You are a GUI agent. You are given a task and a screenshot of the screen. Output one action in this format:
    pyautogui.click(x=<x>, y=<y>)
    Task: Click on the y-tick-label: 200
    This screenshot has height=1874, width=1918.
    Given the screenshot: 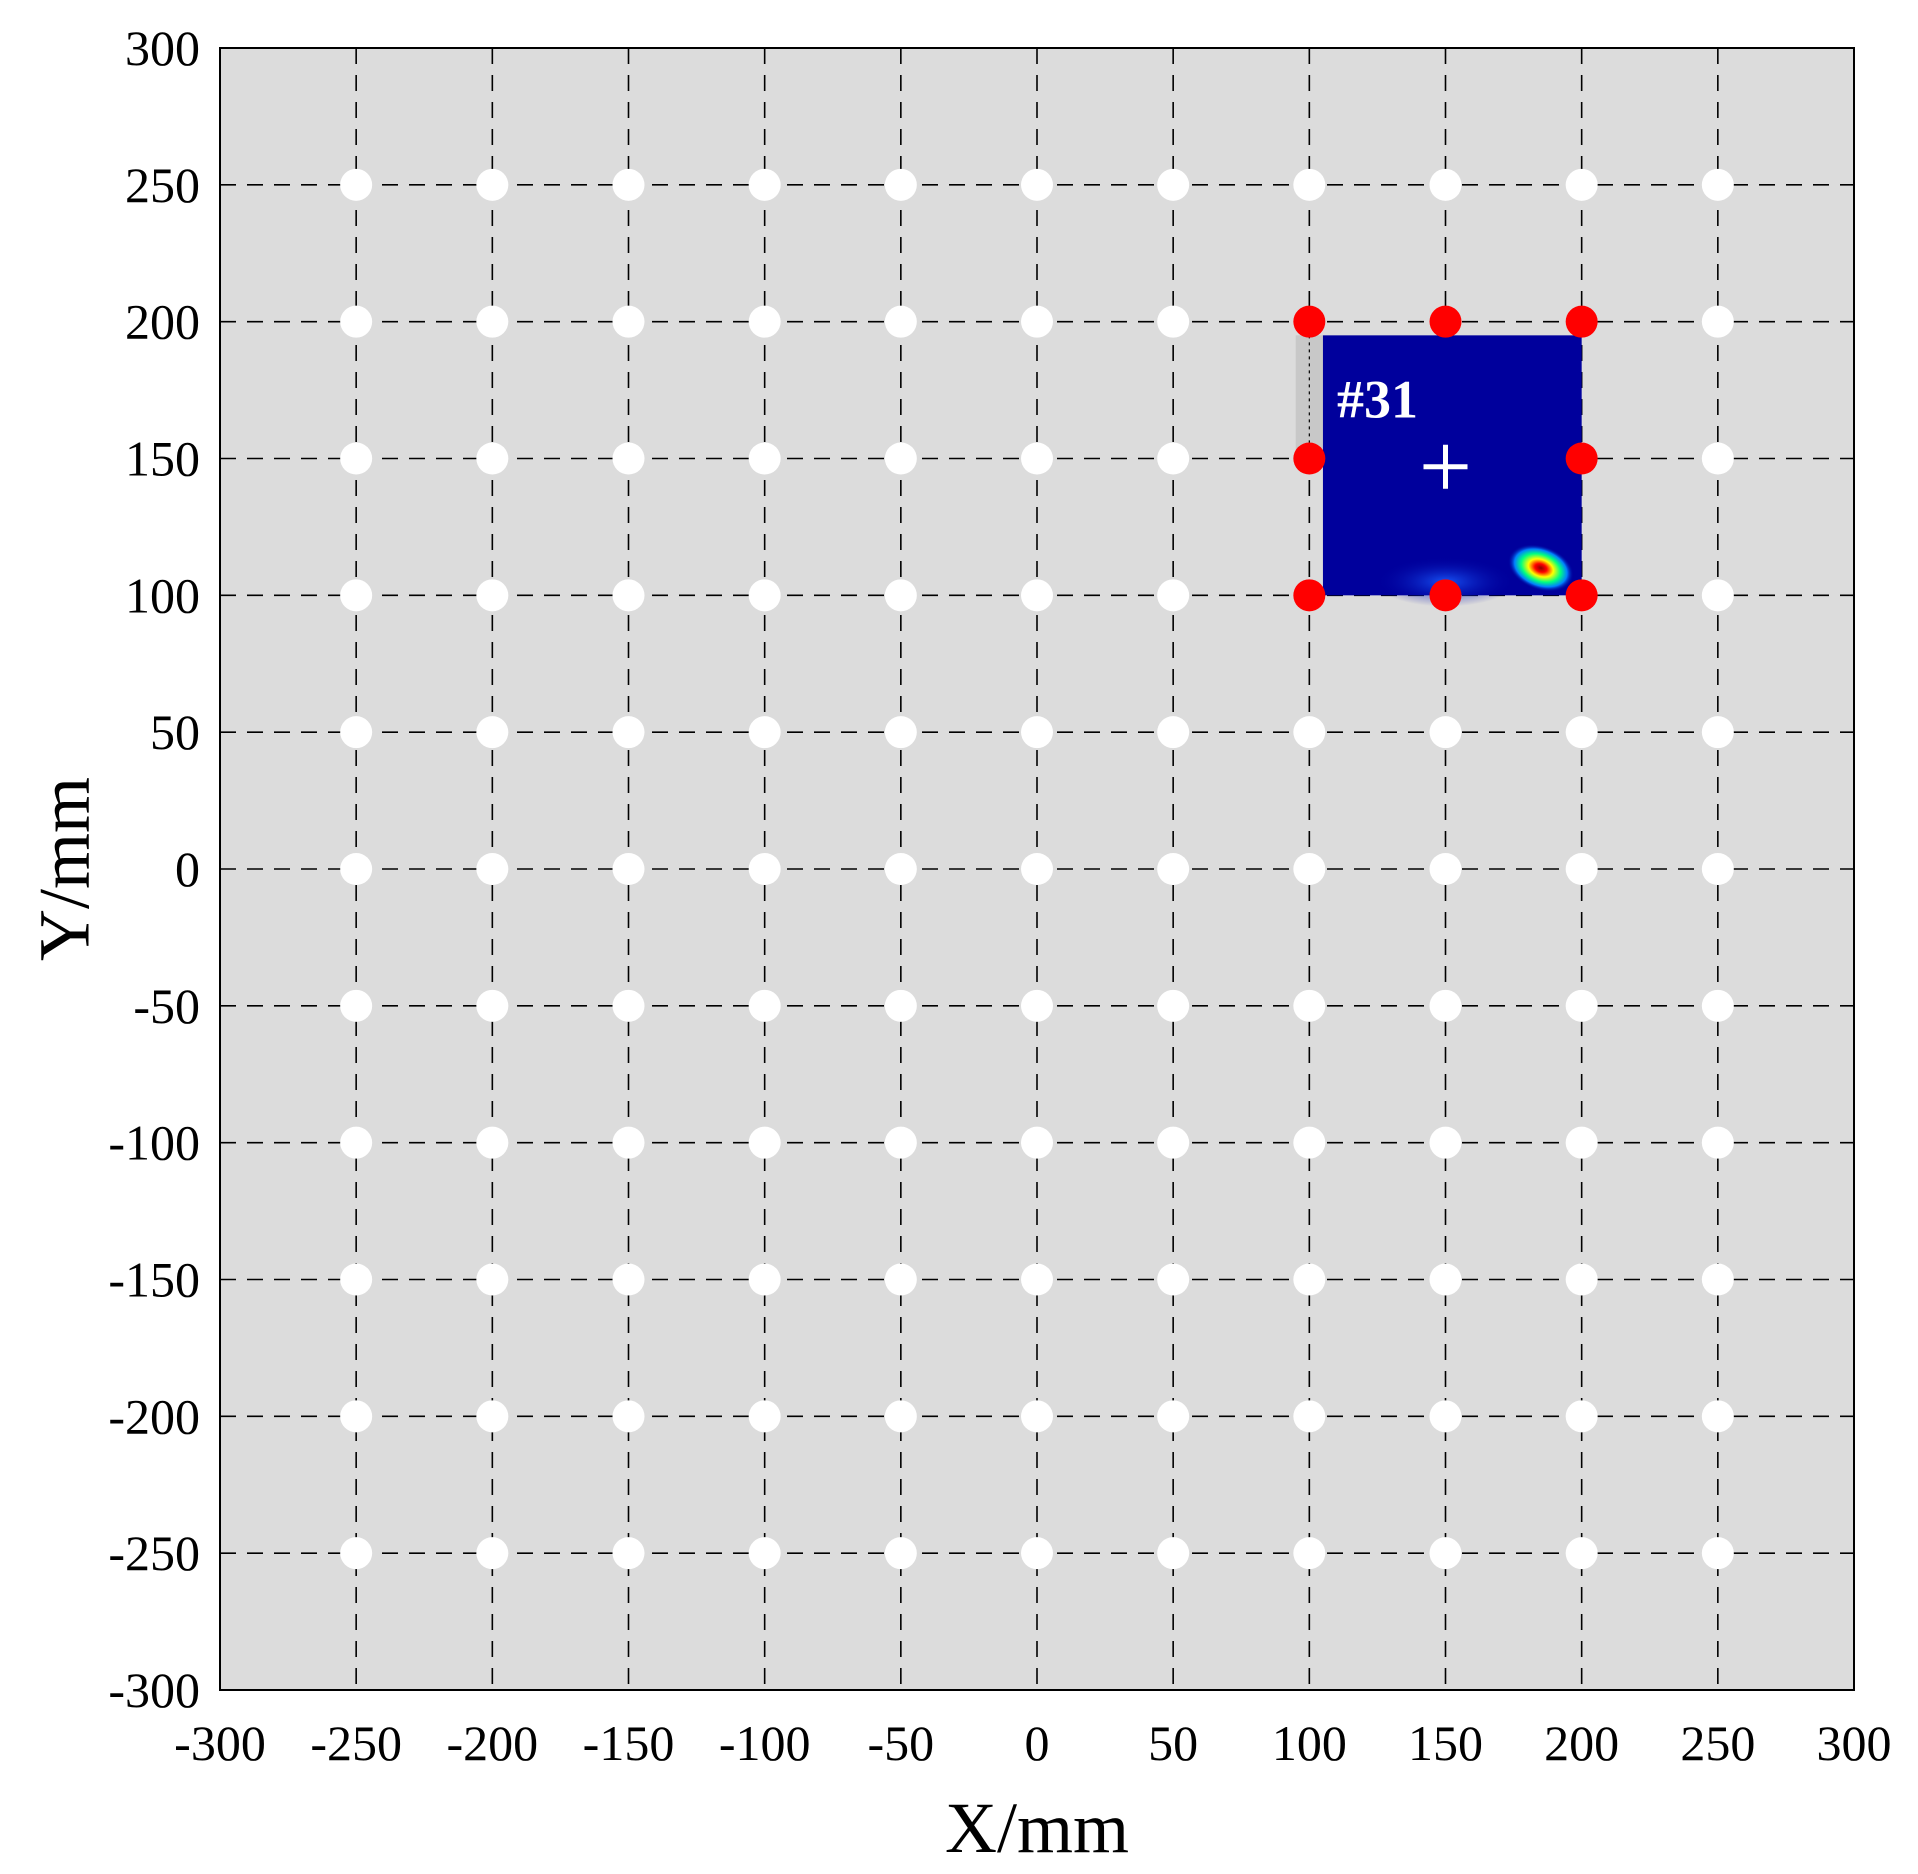 What is the action you would take?
    pyautogui.click(x=162, y=322)
    